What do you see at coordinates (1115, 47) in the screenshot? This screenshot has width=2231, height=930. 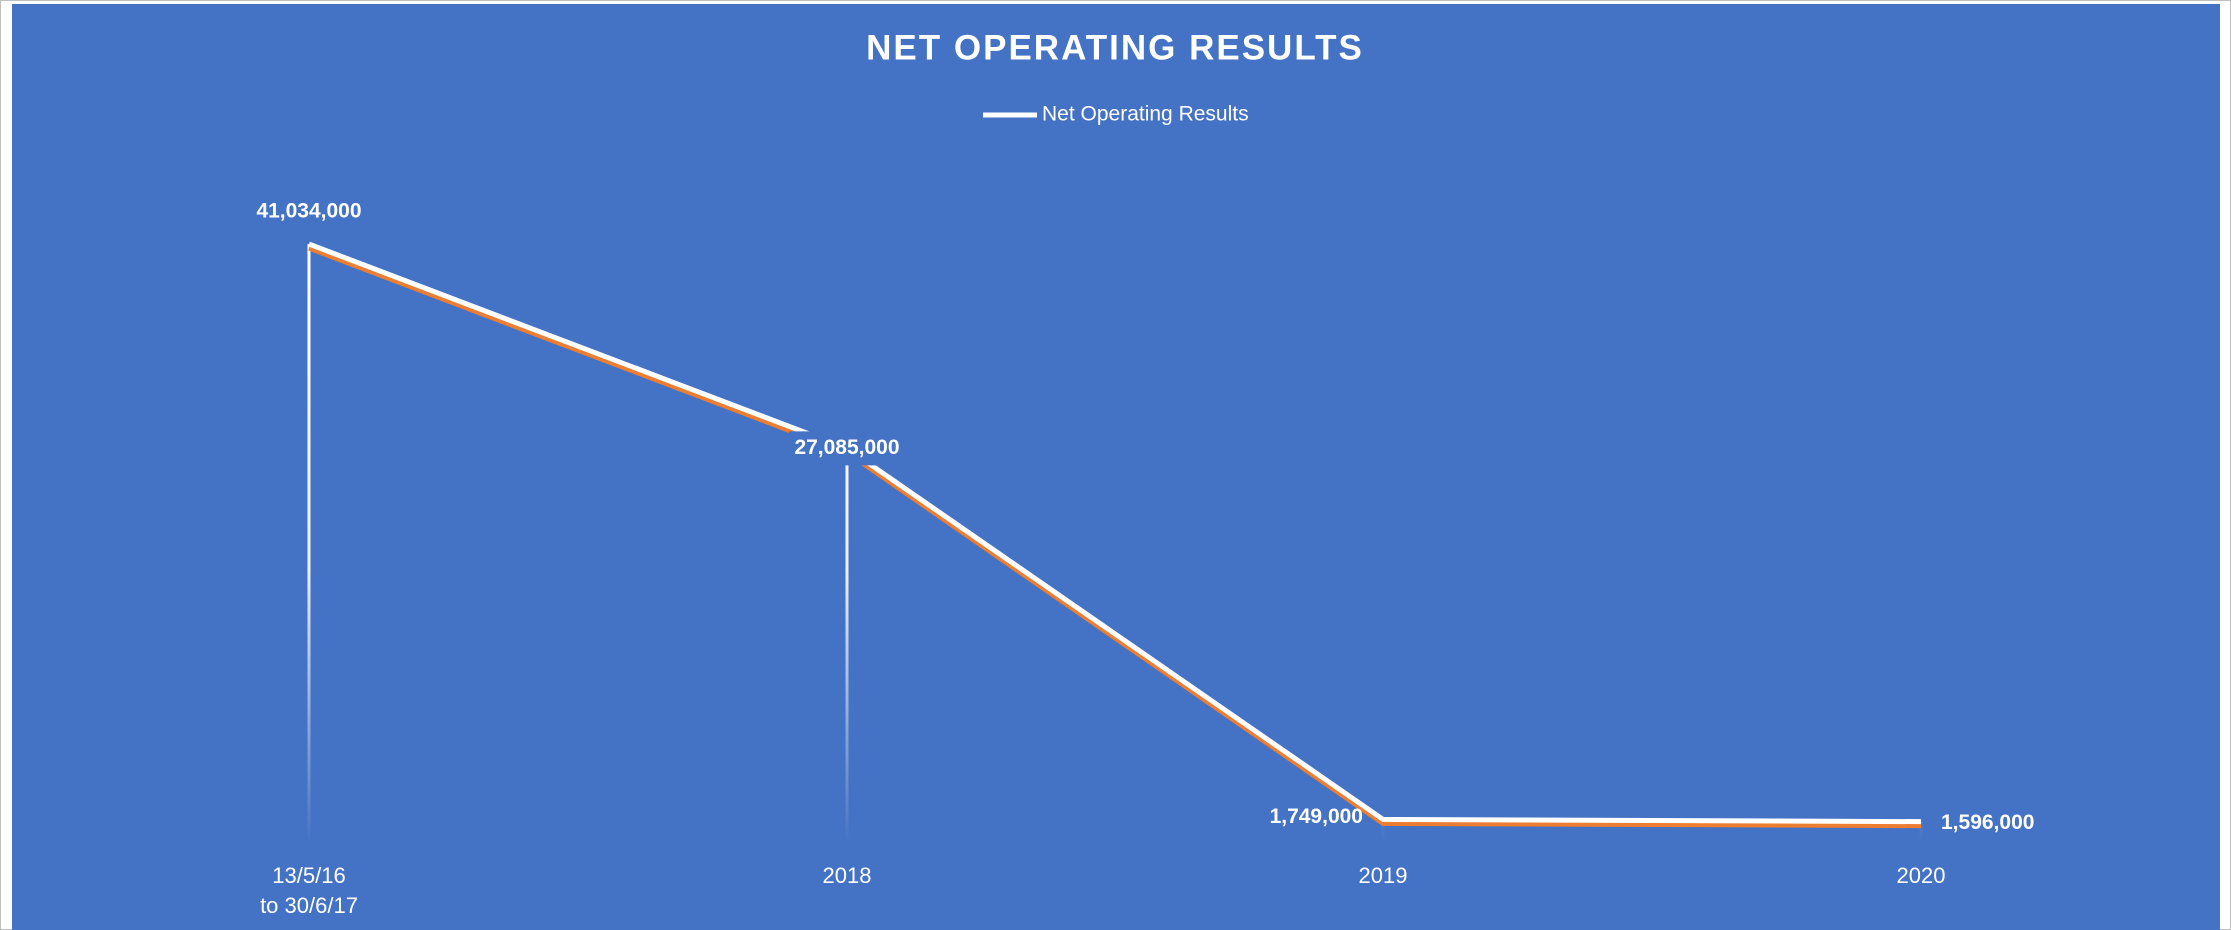 I see `chart-title: NET OPERATING RESULTS` at bounding box center [1115, 47].